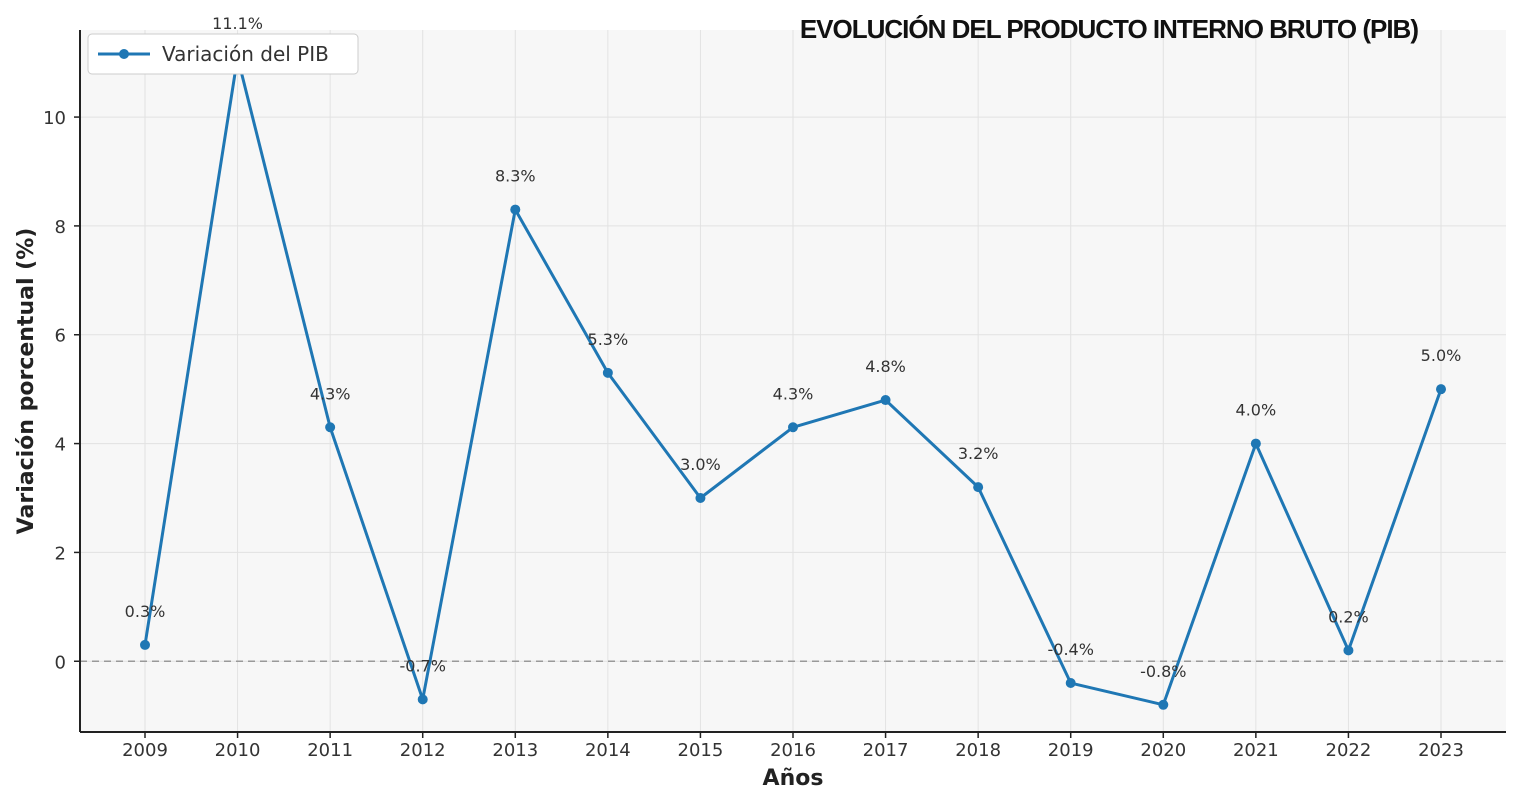  Describe the element at coordinates (700, 498) in the screenshot. I see `data-point-2015` at that location.